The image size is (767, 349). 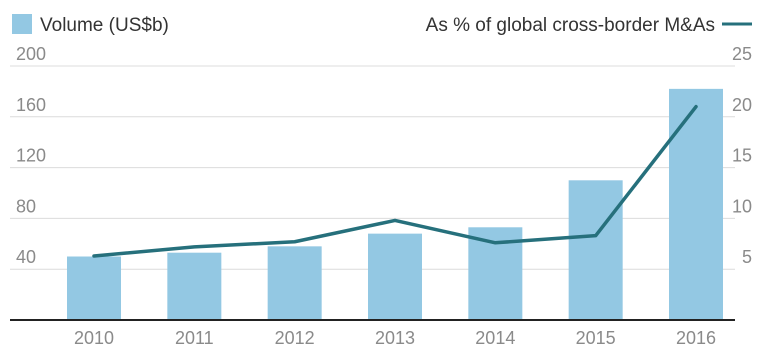 I want to click on x-tick-label: 2013, so click(x=395, y=338).